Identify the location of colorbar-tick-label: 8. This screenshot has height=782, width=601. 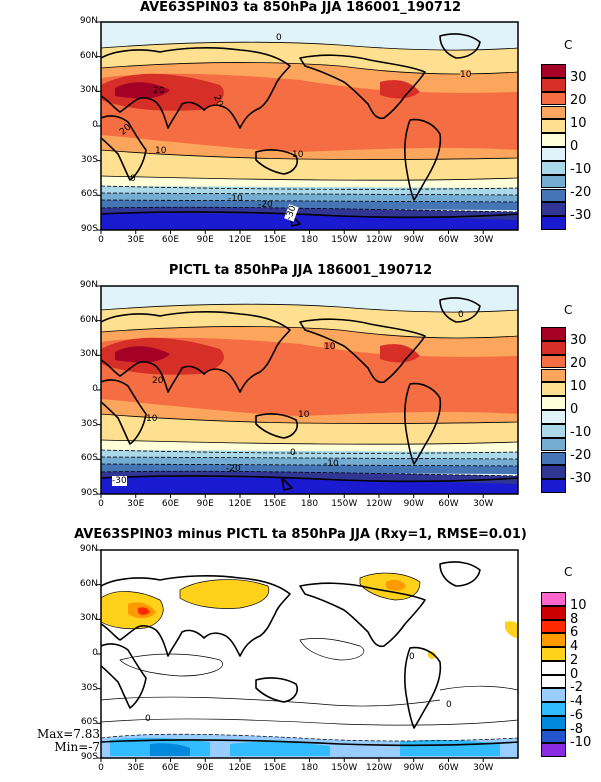
(574, 619).